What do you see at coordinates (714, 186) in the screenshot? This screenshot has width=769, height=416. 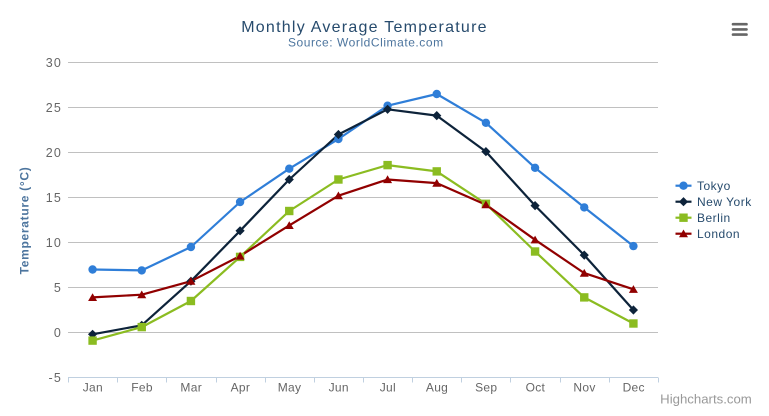 I see `svg-text: Tokyo` at bounding box center [714, 186].